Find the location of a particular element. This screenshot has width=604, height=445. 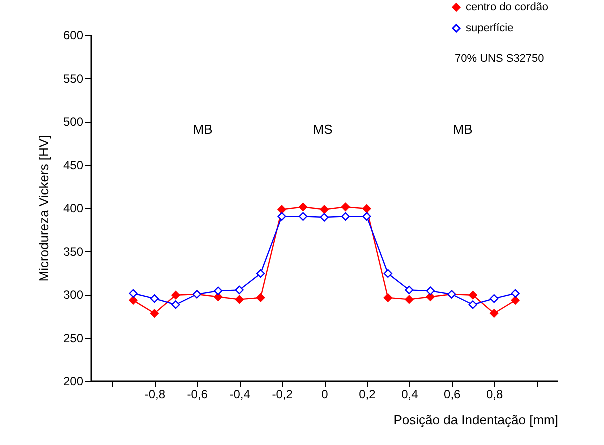

x-tick-label: 0,6 is located at coordinates (453, 395).